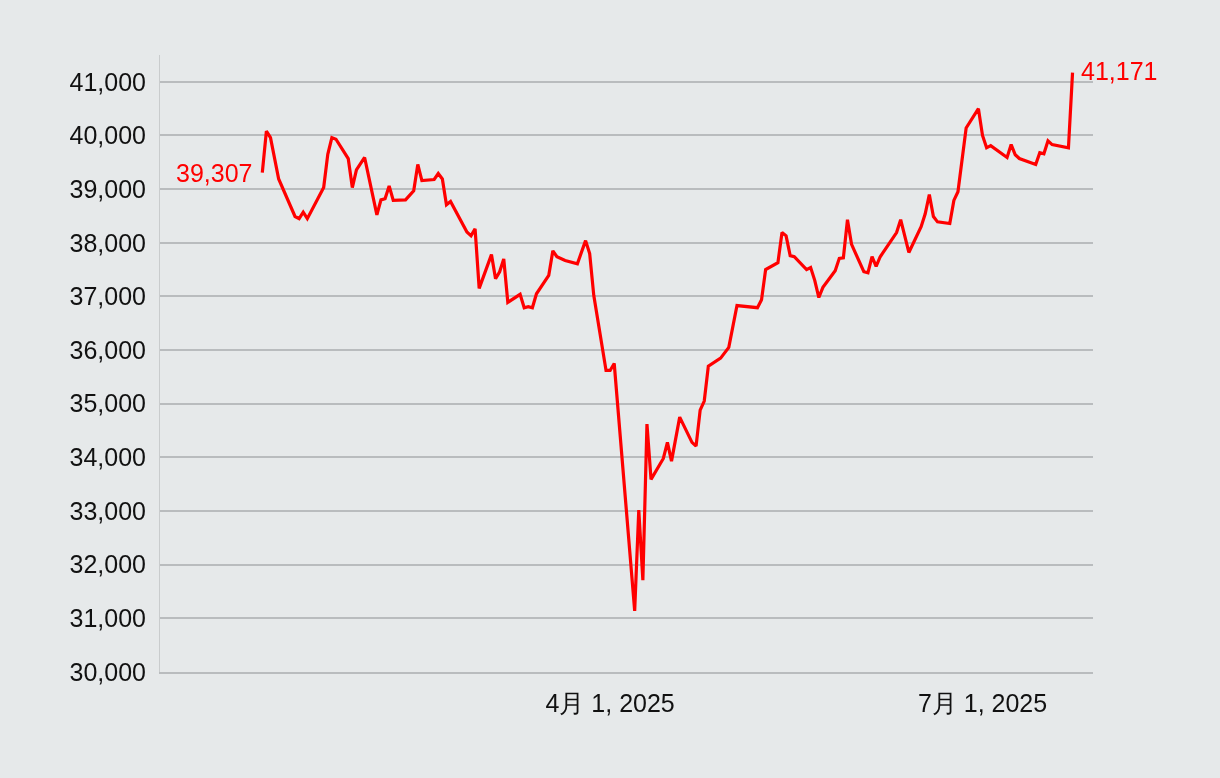 The height and width of the screenshot is (778, 1220). I want to click on x-tick-label: 7月 1, 2025, so click(982, 703).